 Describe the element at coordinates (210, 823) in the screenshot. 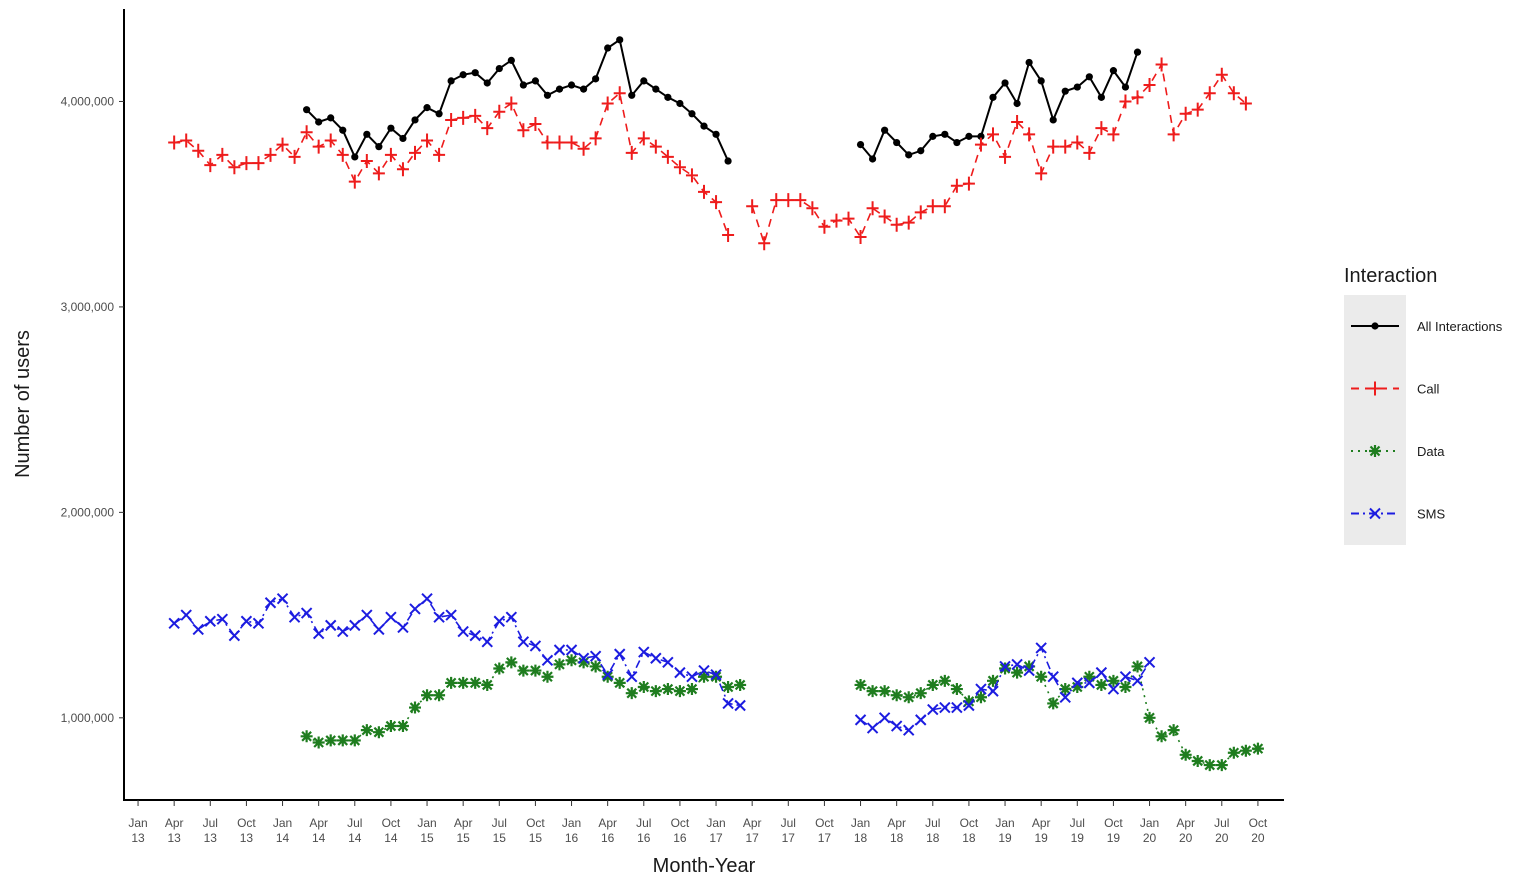

I see `x-tick-label-month: Jul` at that location.